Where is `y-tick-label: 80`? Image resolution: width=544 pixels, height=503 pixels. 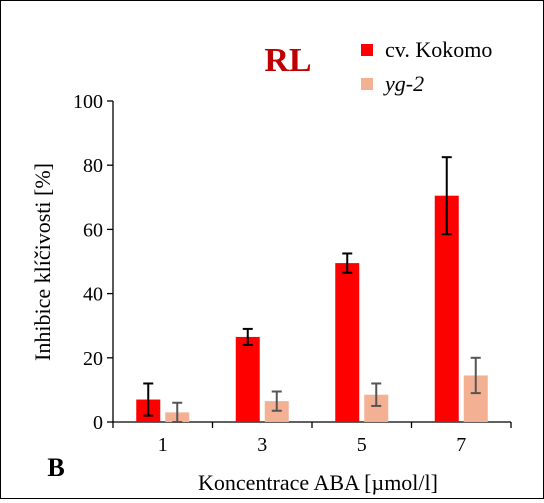 y-tick-label: 80 is located at coordinates (93, 166).